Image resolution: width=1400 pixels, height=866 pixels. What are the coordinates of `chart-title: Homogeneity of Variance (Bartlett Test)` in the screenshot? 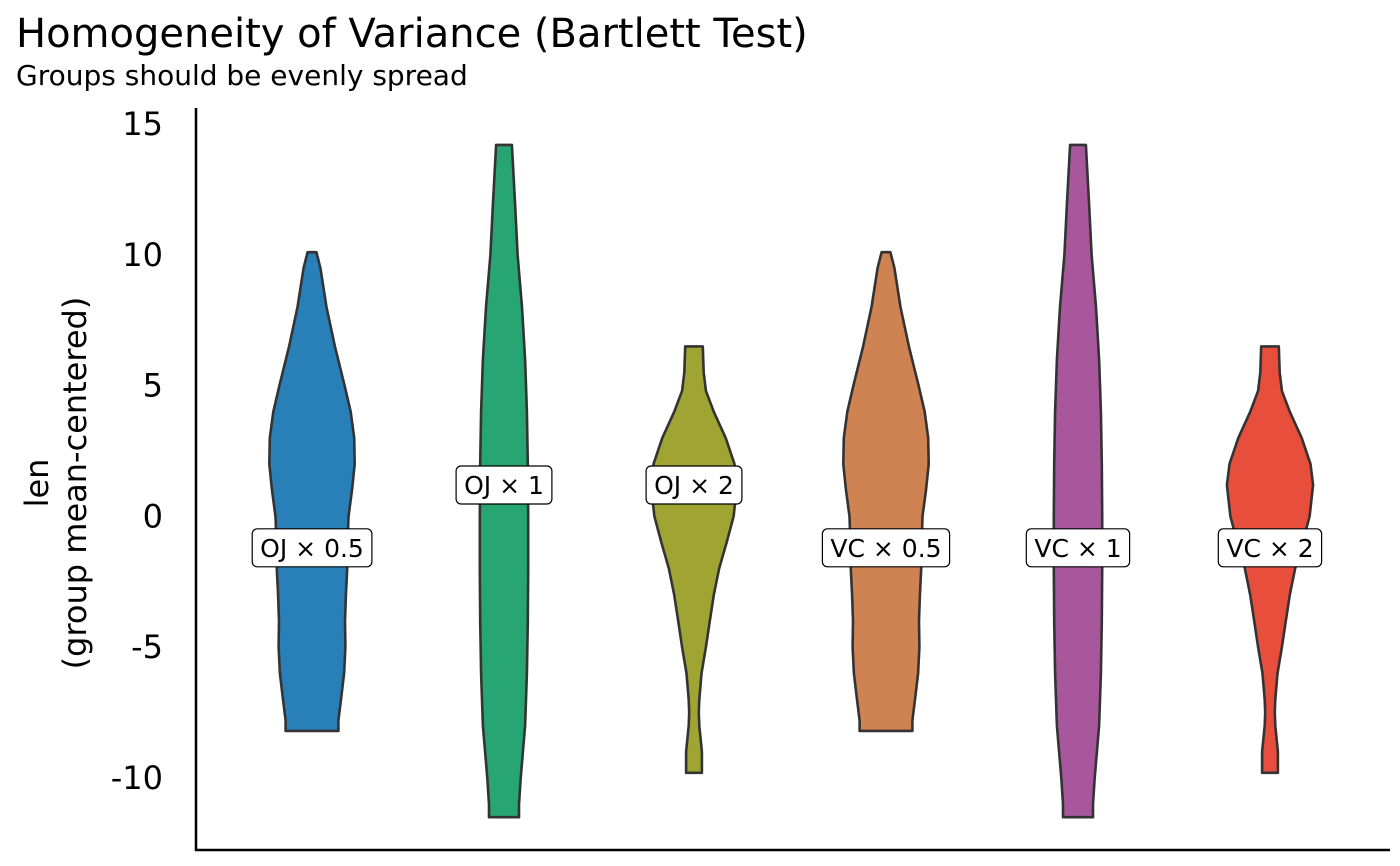 It's located at (412, 34).